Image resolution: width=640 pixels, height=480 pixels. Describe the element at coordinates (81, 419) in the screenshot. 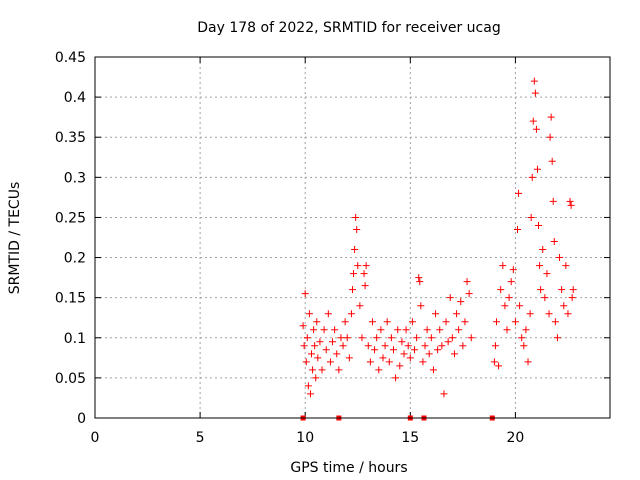

I see `y-tick-label: 0` at that location.